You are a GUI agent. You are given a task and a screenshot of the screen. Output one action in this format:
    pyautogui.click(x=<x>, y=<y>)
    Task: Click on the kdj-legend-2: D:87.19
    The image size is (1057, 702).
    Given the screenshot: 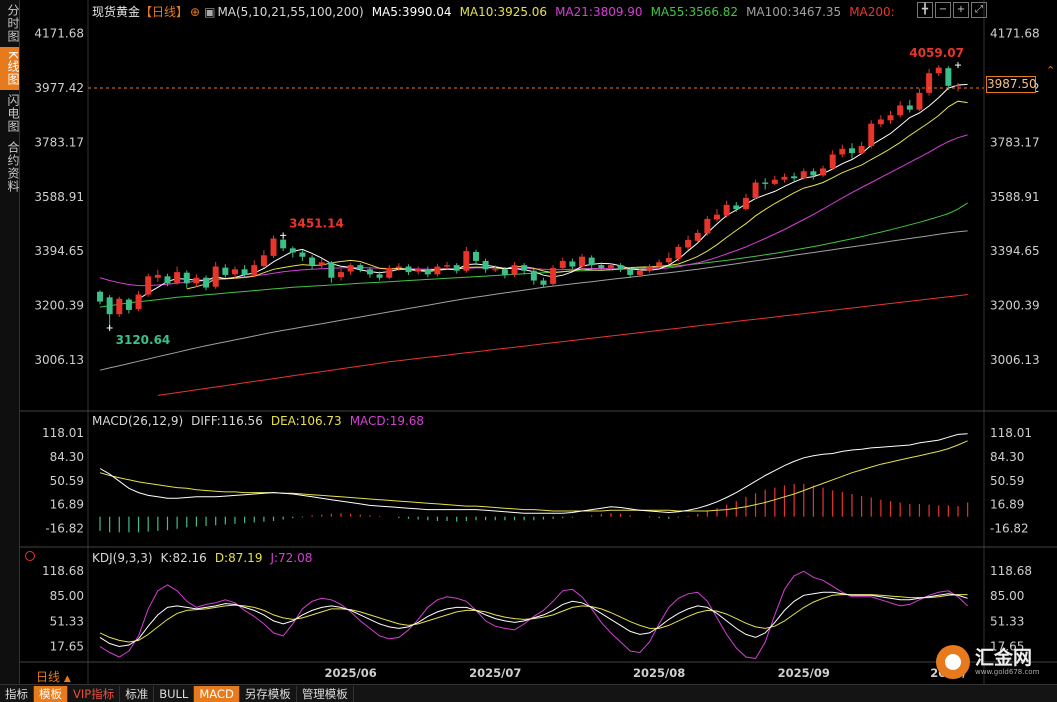 What is the action you would take?
    pyautogui.click(x=238, y=558)
    